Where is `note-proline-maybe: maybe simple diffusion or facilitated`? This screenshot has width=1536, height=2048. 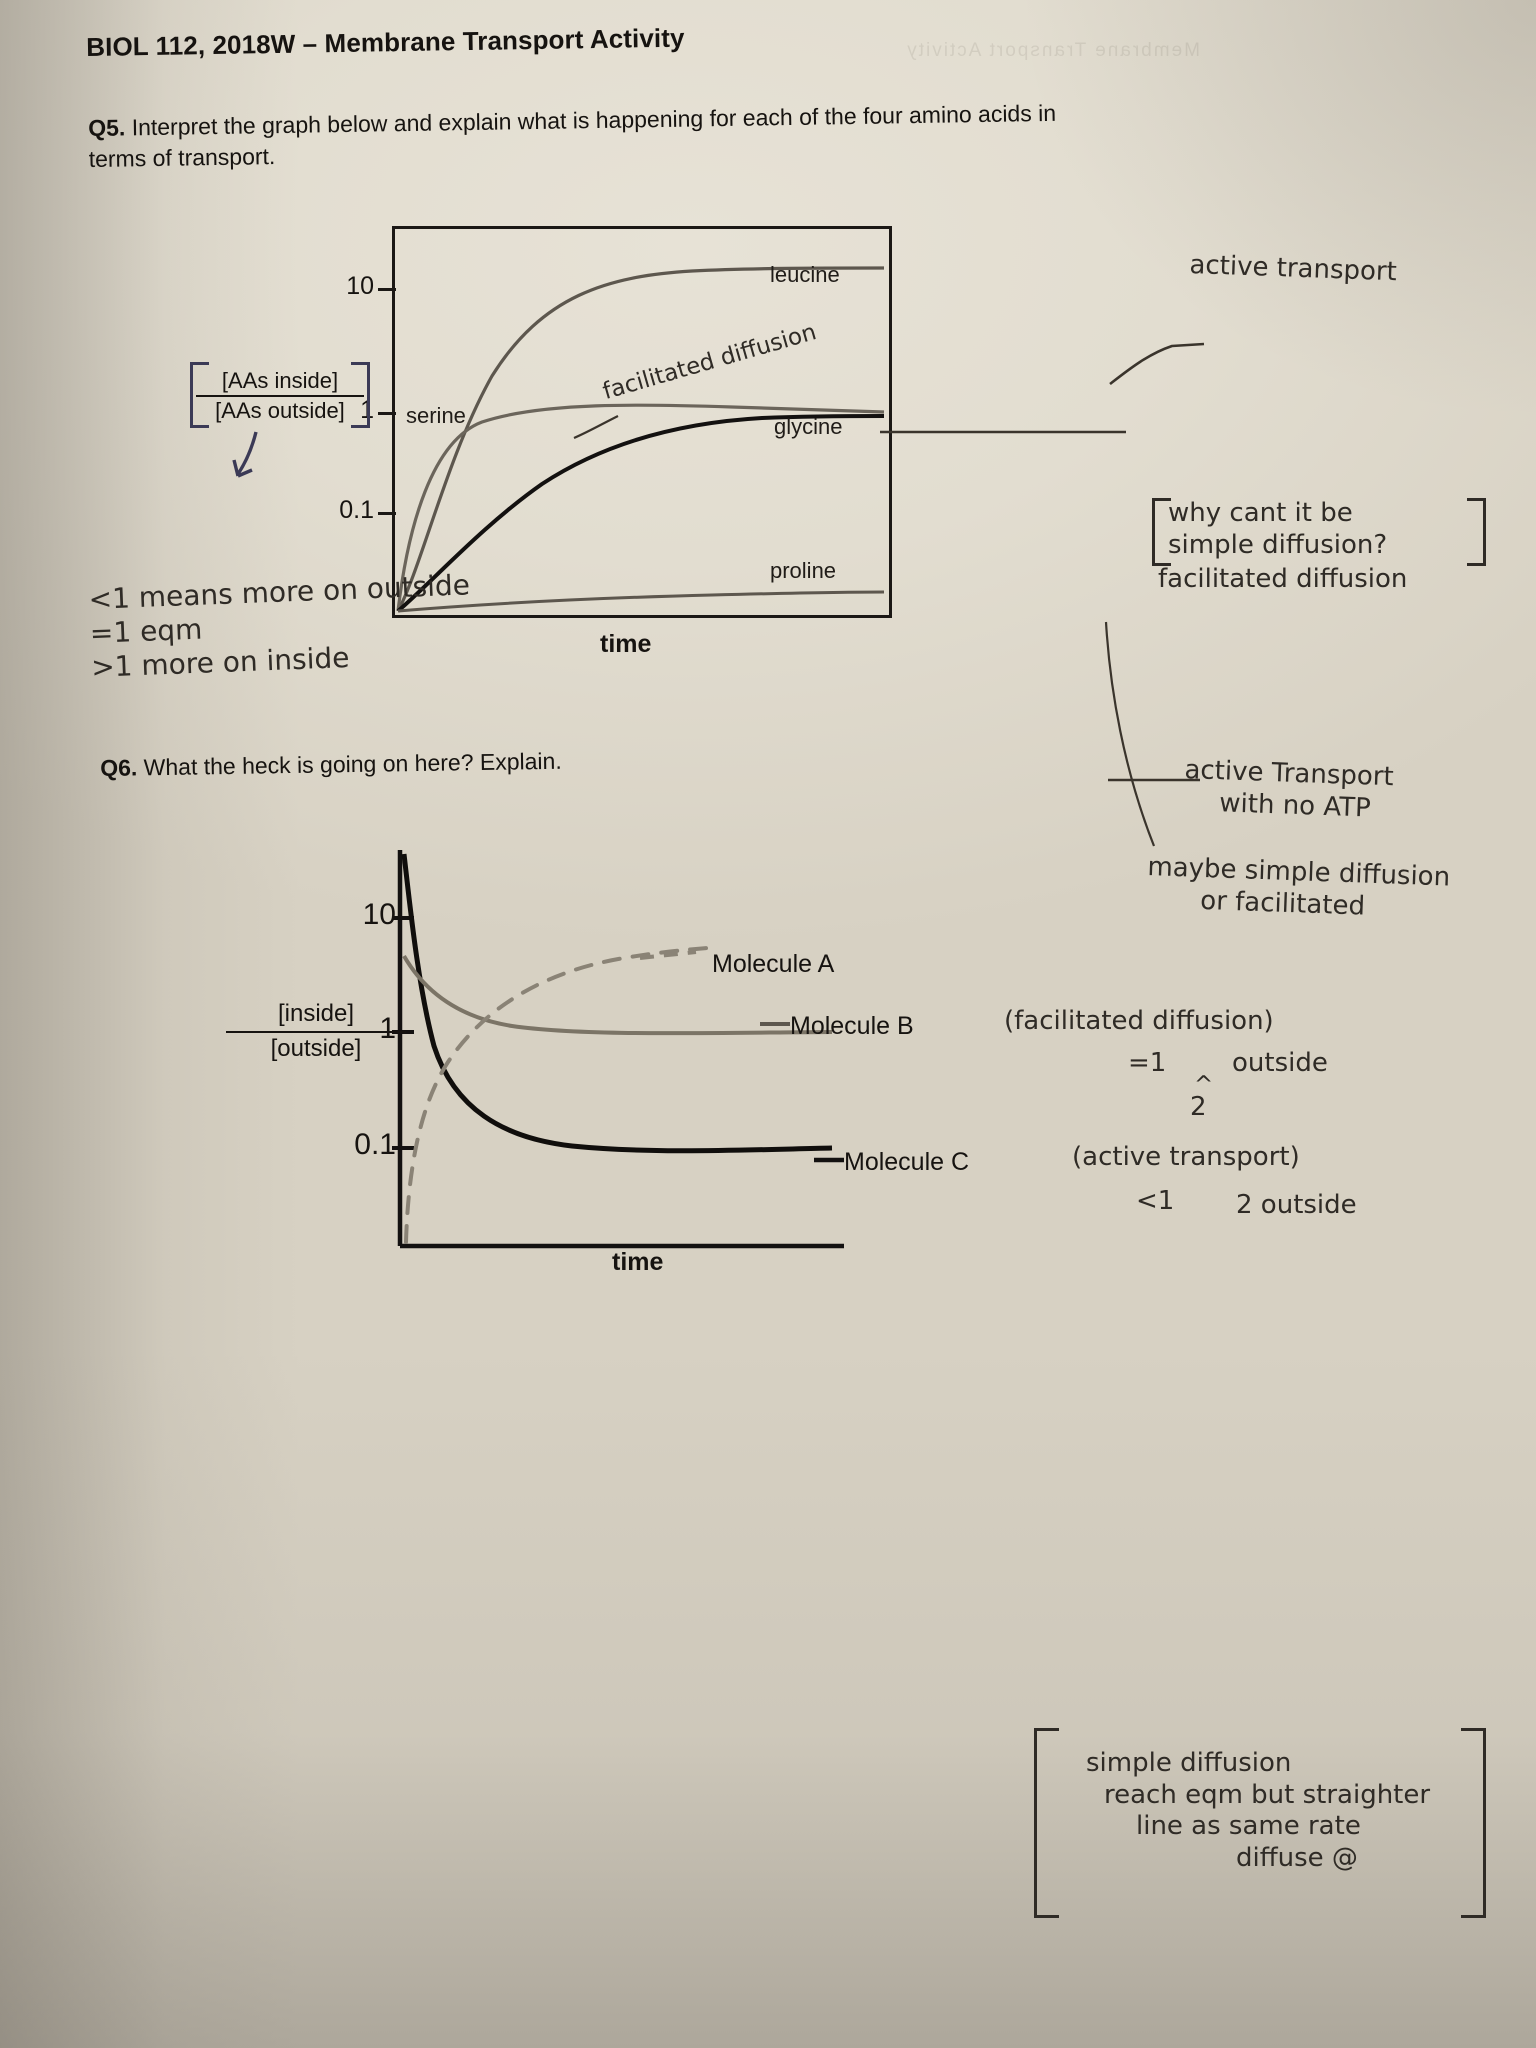
note-proline-maybe: maybe simple diffusion or facilitated is located at coordinates (1298, 889).